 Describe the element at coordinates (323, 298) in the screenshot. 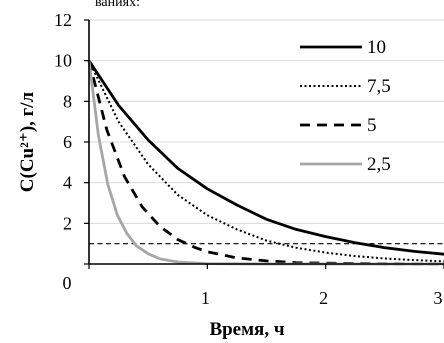

I see `x-tick-label-2: 2` at that location.